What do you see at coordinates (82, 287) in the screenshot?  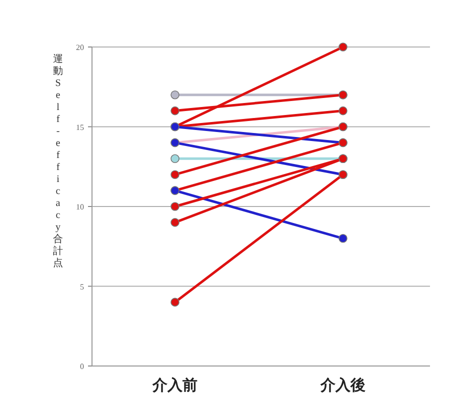 I see `y-tick-label: 5` at bounding box center [82, 287].